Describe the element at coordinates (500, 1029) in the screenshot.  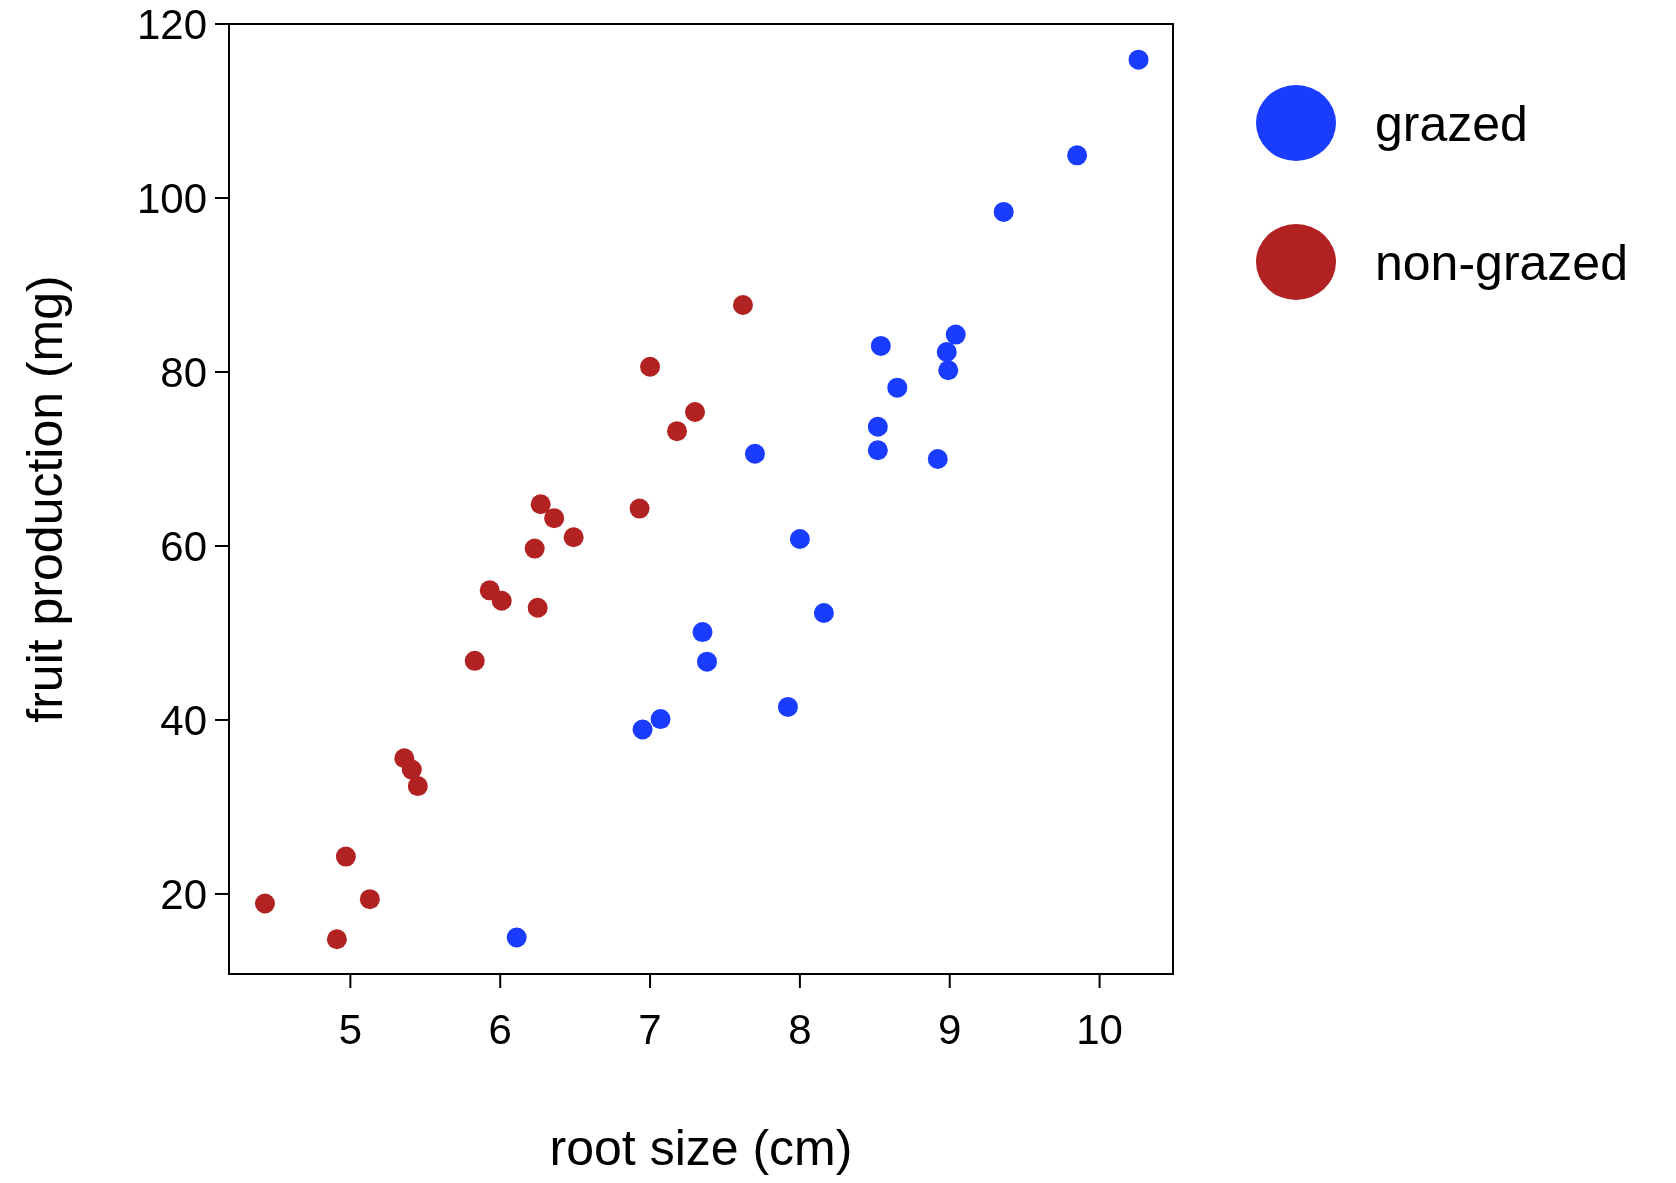
I see `x-tick-label: 6` at that location.